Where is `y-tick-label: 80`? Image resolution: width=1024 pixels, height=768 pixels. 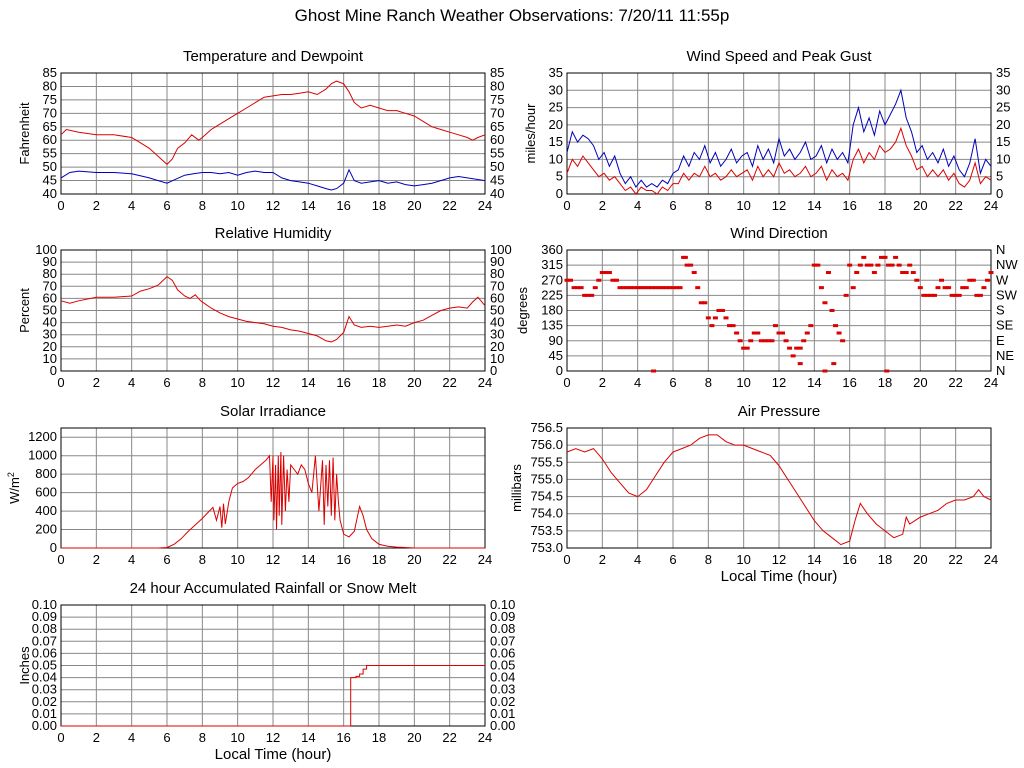 y-tick-label: 80 is located at coordinates (50, 85).